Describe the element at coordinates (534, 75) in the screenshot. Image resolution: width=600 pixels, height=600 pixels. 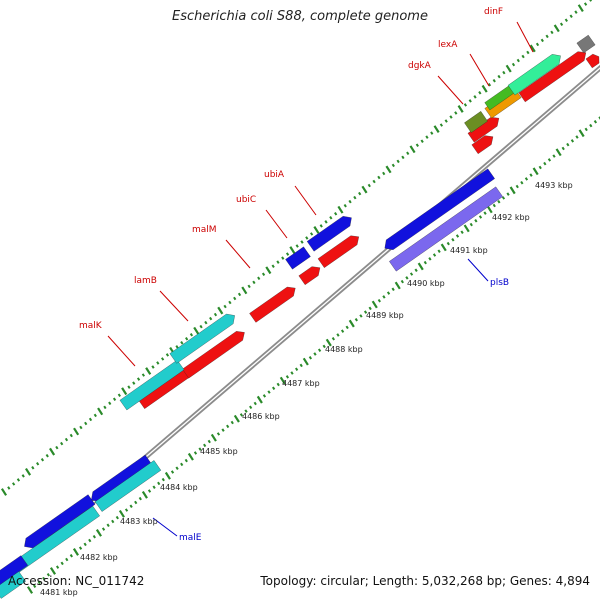
I see `cds-mint` at that location.